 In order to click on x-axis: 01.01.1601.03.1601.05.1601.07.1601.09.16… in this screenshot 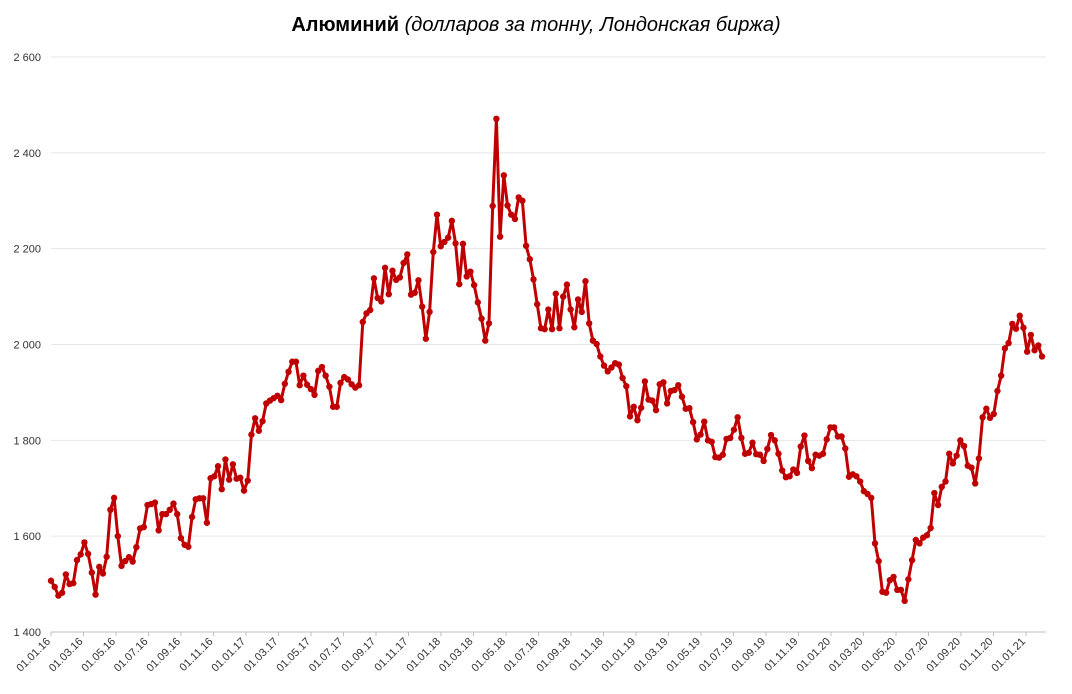, I will do `click(521, 653)`.